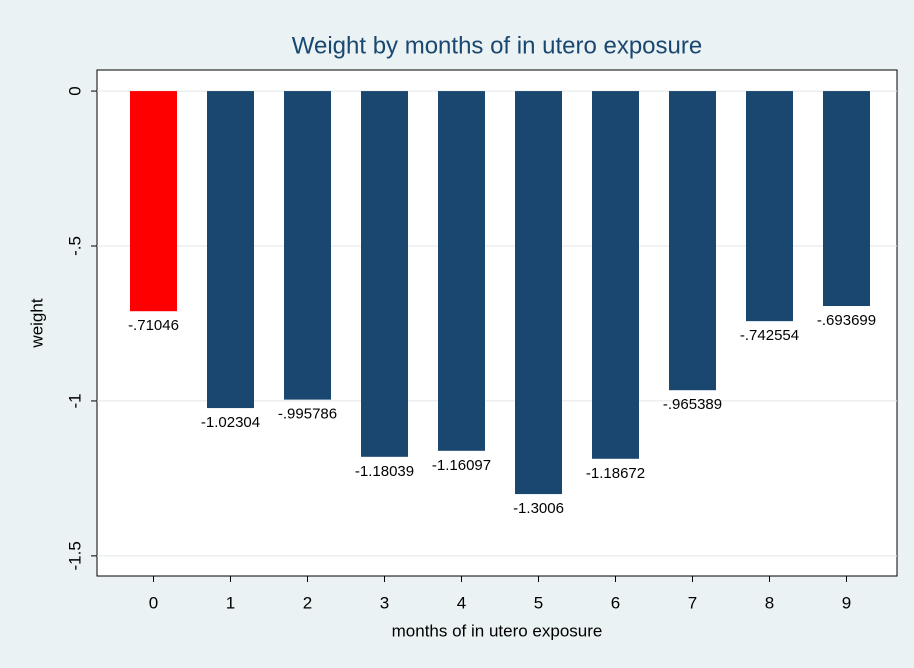  What do you see at coordinates (692, 404) in the screenshot?
I see `value-label: -.965389` at bounding box center [692, 404].